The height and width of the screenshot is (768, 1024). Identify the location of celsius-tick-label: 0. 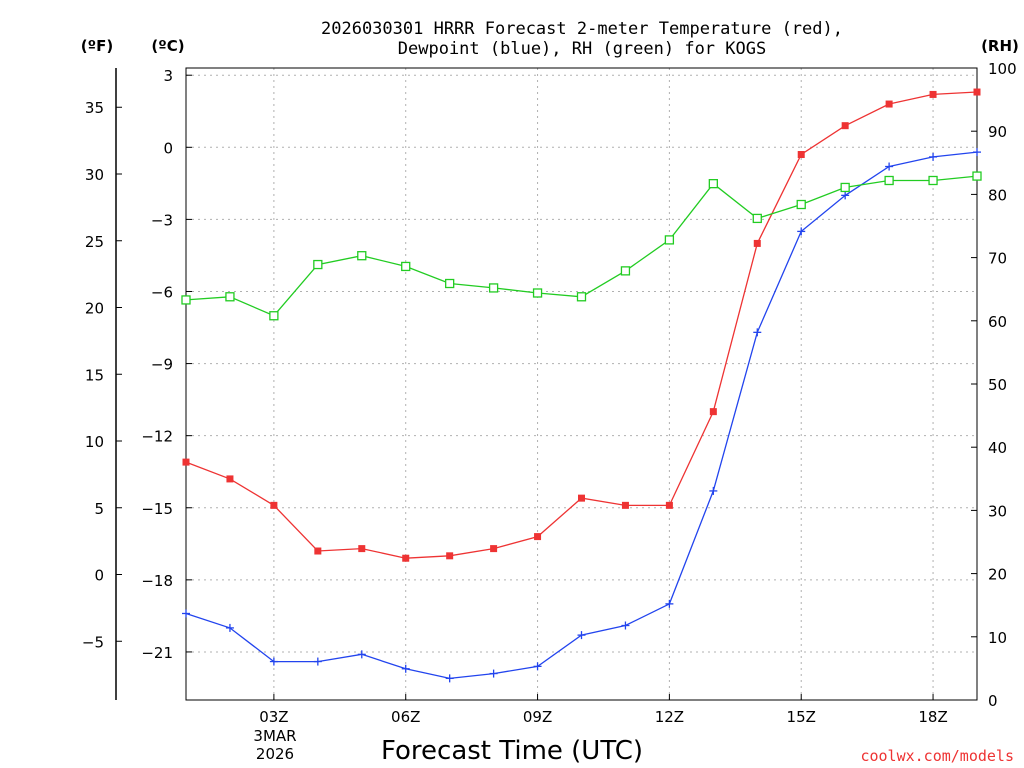
(168, 148).